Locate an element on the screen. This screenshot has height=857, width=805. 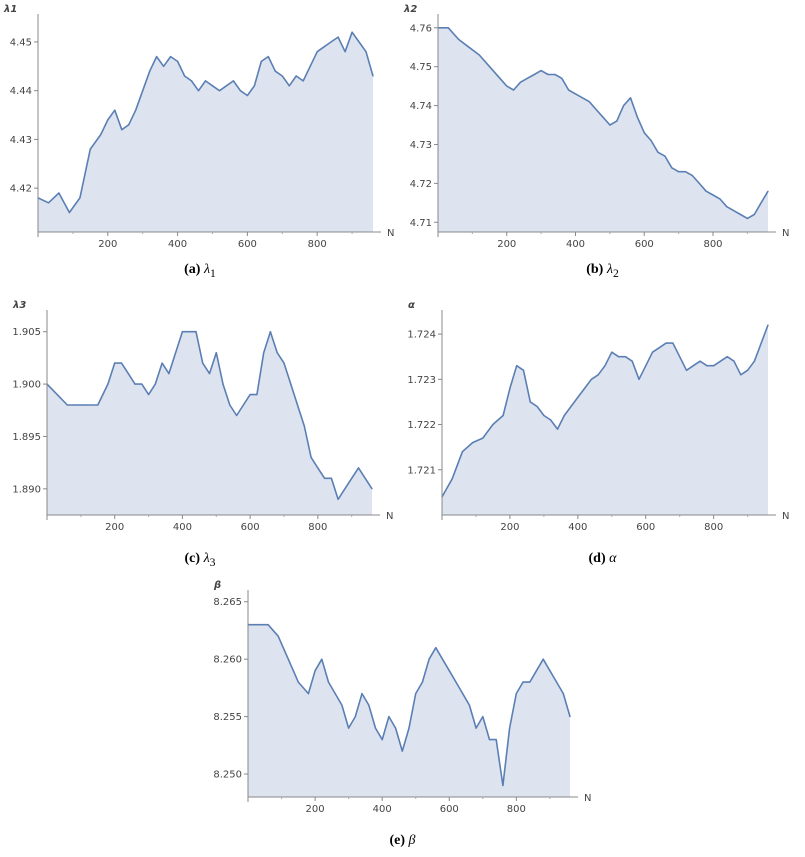
chart-d-x-axis-label: N is located at coordinates (785, 516).